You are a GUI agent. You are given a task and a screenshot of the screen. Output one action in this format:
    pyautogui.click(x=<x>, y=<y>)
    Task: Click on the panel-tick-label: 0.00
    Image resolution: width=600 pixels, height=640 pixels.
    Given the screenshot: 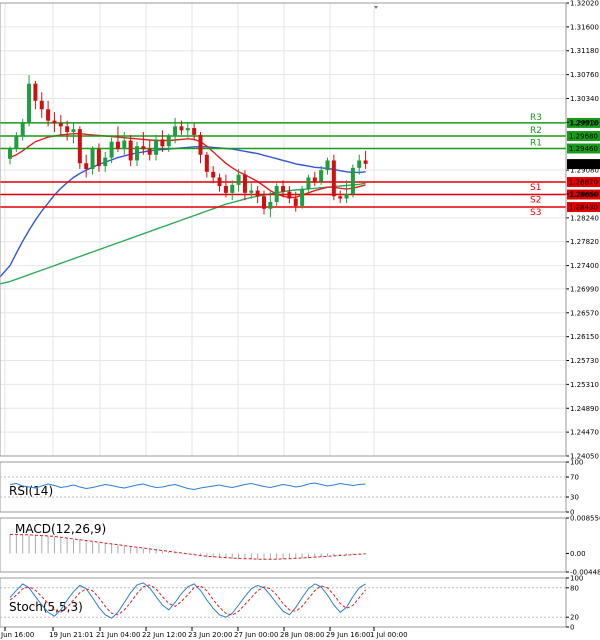 What is the action you would take?
    pyautogui.click(x=578, y=554)
    